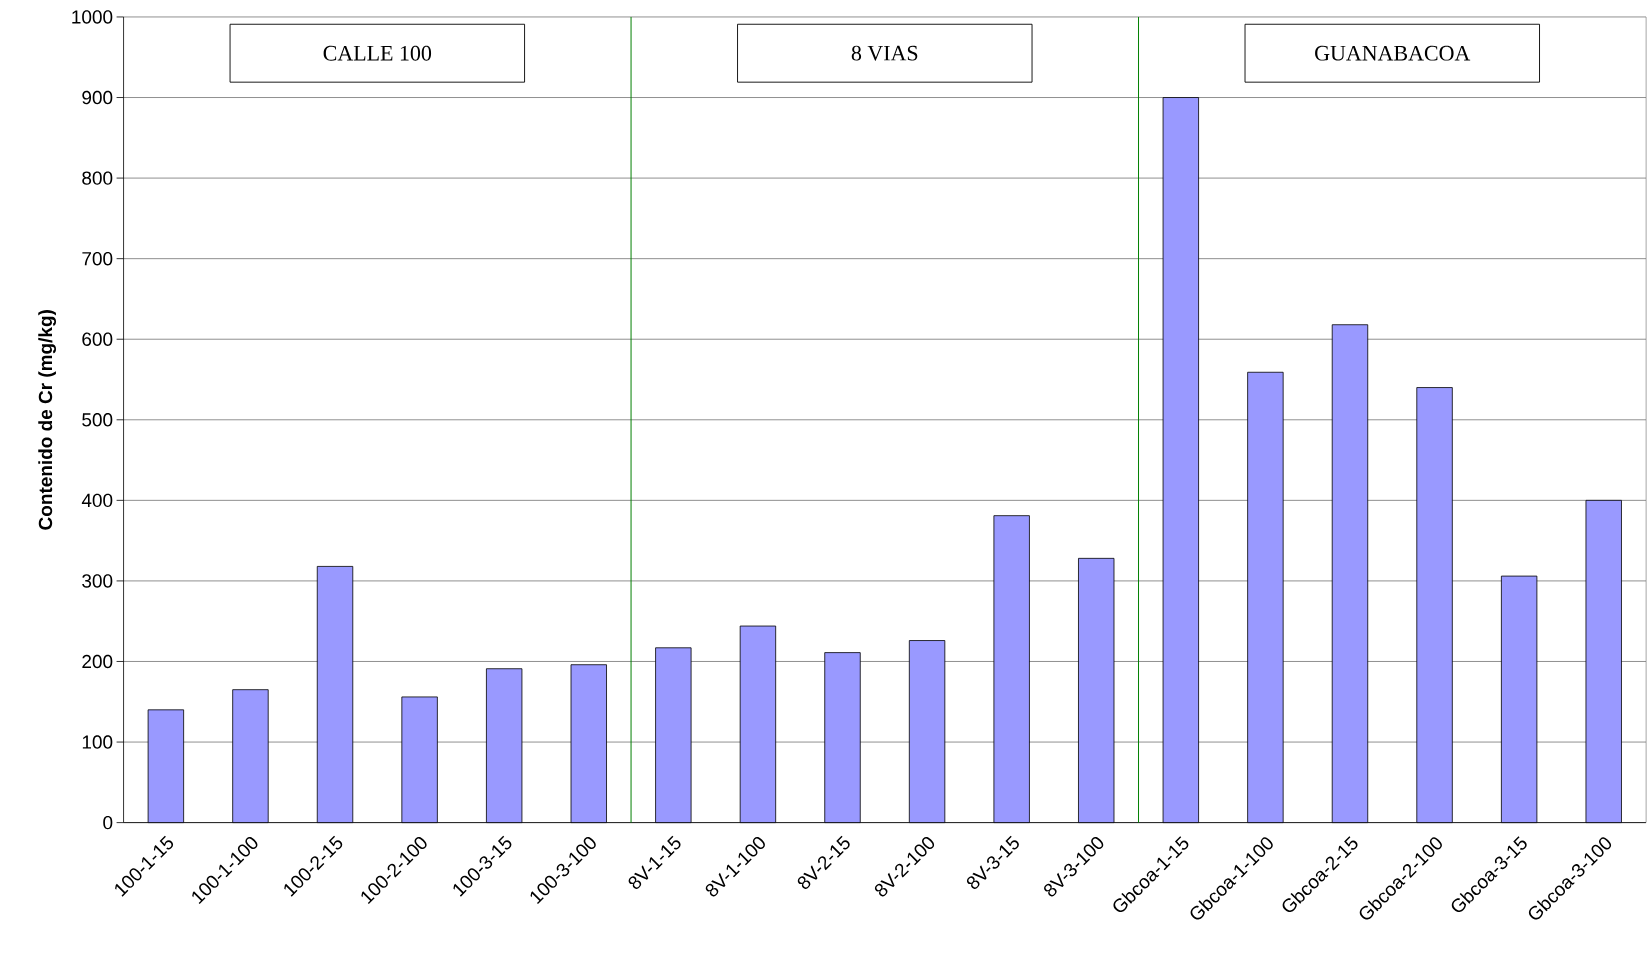  What do you see at coordinates (108, 822) in the screenshot?
I see `y-tick-label: 0` at bounding box center [108, 822].